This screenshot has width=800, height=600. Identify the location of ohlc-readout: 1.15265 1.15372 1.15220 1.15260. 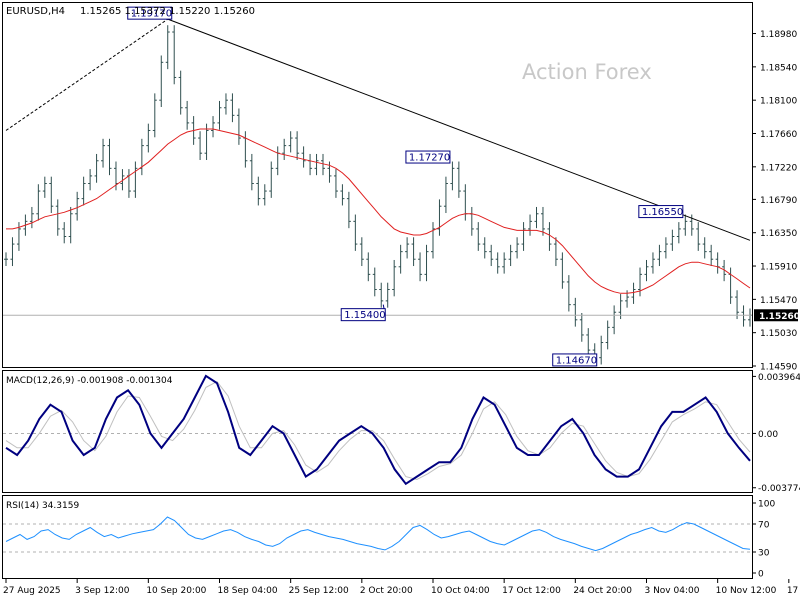
(167, 11).